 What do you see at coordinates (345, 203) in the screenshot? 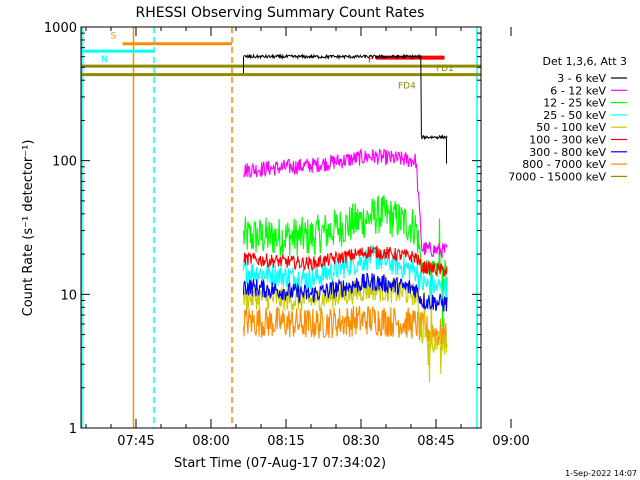
I see `series-line-6-12-keV` at bounding box center [345, 203].